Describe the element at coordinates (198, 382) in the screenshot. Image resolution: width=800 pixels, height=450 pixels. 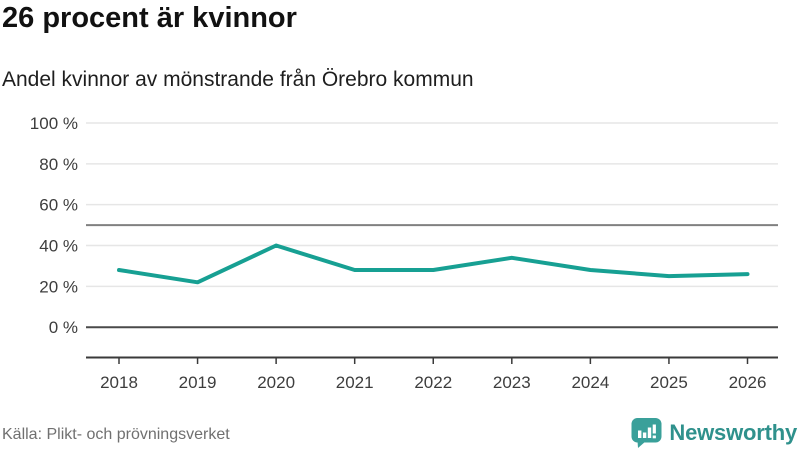
I see `x-tick-label: 2019` at that location.